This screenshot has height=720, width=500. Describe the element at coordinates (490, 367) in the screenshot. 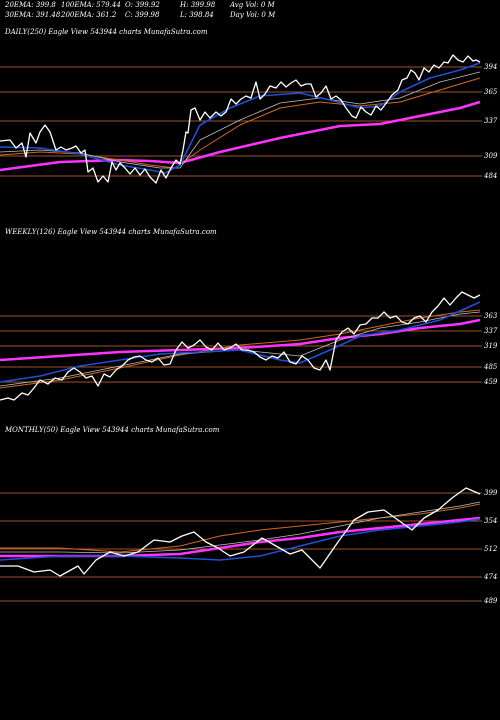

I see `level-label: 485` at that location.